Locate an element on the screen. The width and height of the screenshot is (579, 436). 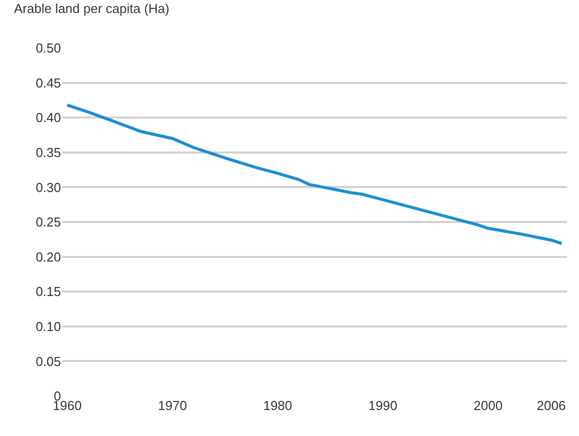
y-axis-title: Arable land per capita (Ha) is located at coordinates (92, 8).